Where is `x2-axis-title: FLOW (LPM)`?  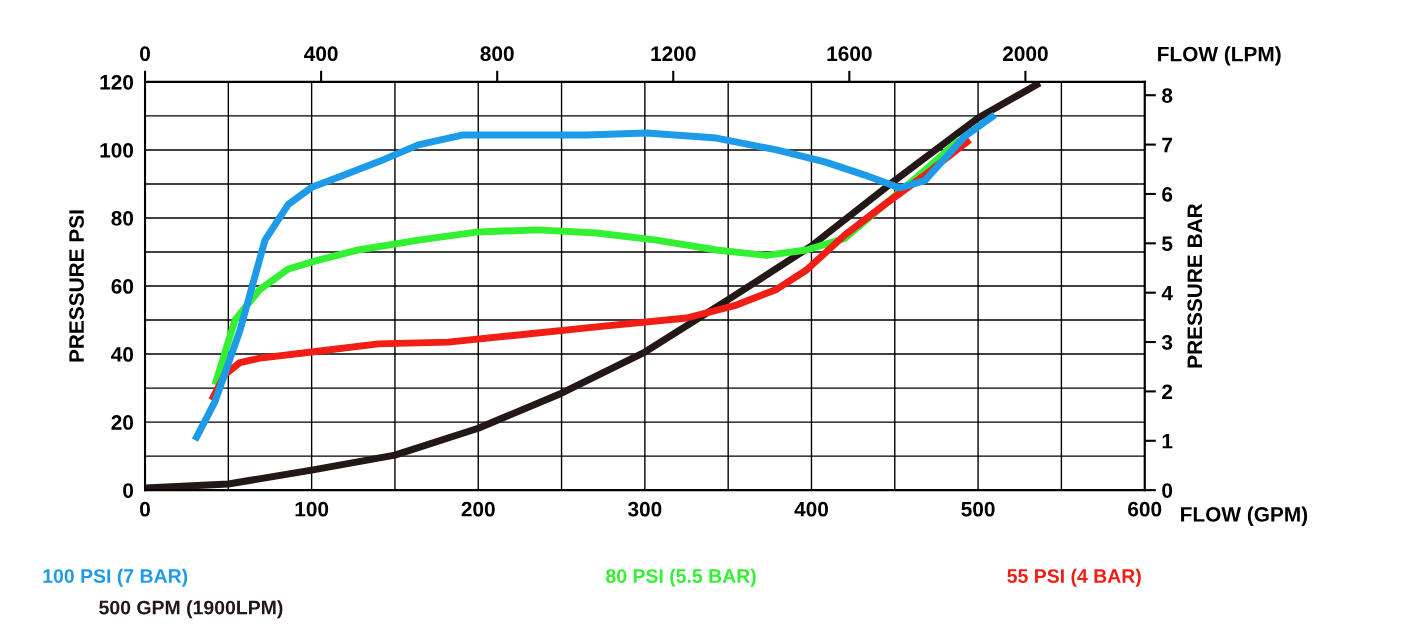
x2-axis-title: FLOW (LPM) is located at coordinates (1219, 56).